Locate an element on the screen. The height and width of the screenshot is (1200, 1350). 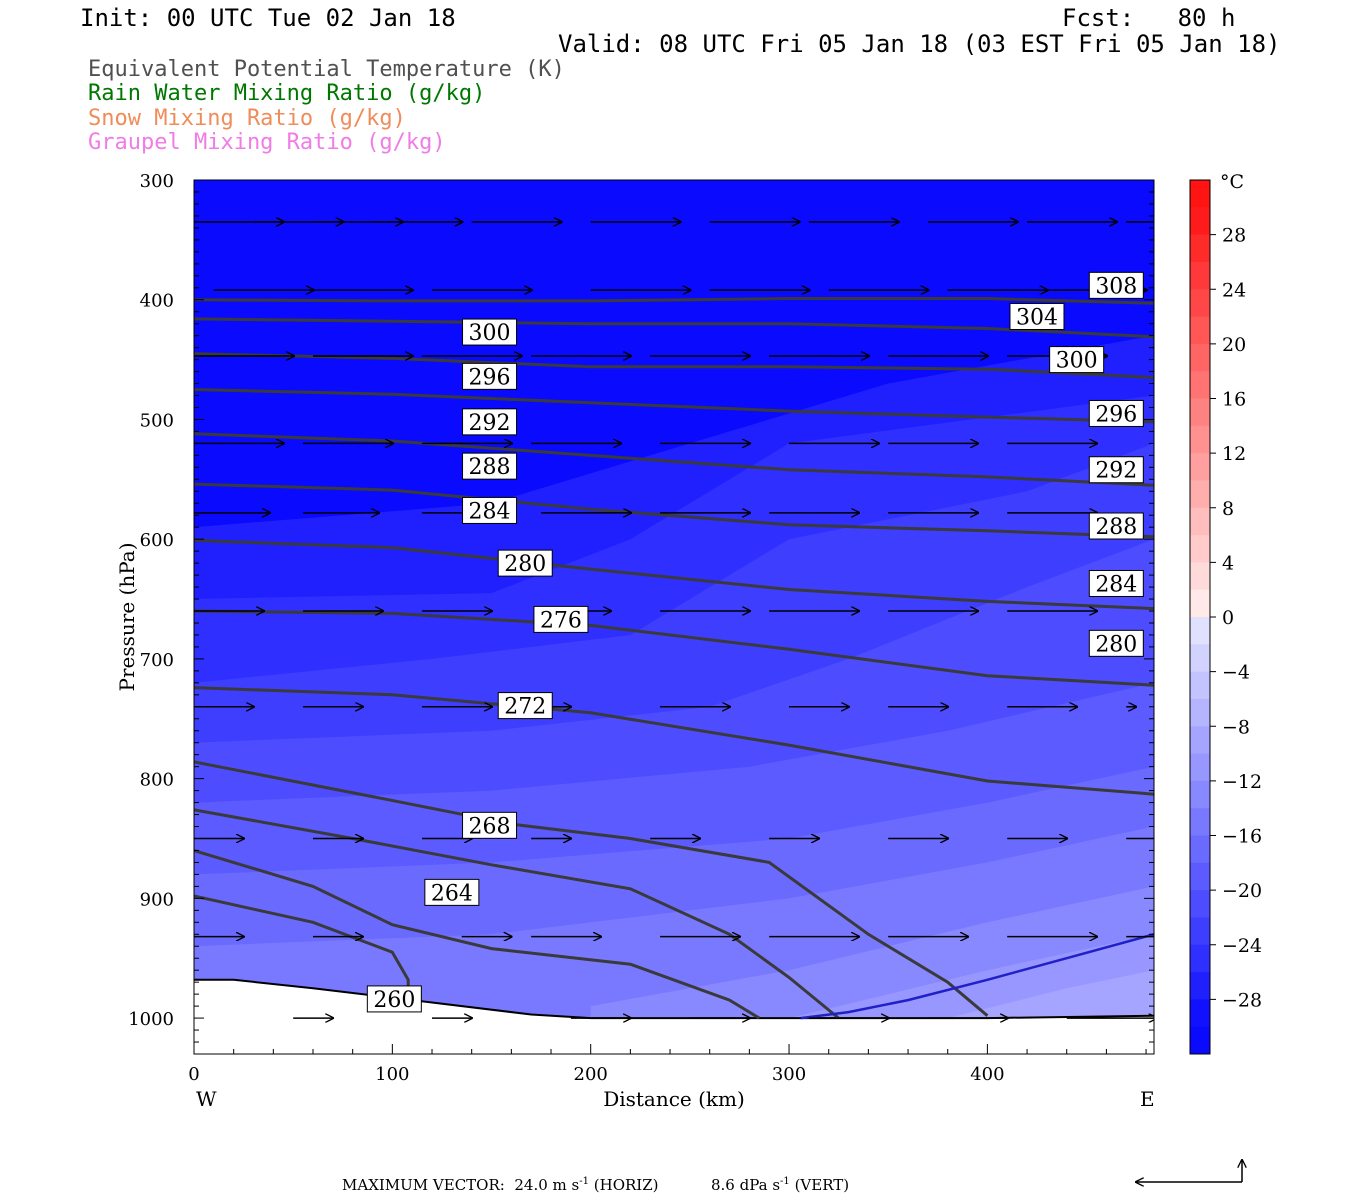
colorbar-label: 24 is located at coordinates (1234, 290).